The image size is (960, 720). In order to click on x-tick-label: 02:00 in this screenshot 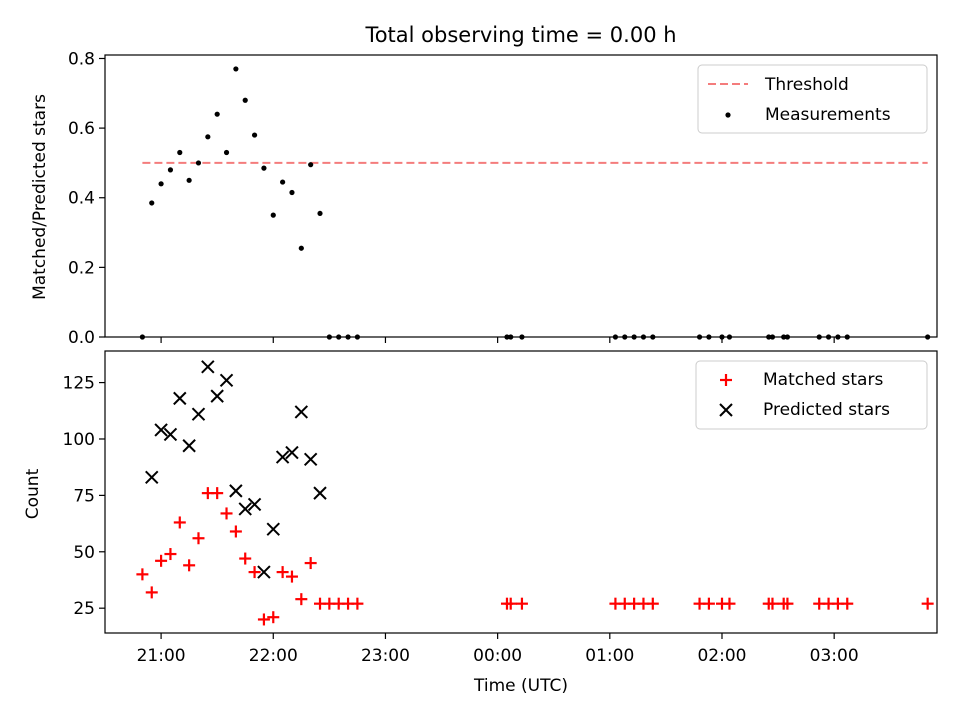, I will do `click(721, 656)`.